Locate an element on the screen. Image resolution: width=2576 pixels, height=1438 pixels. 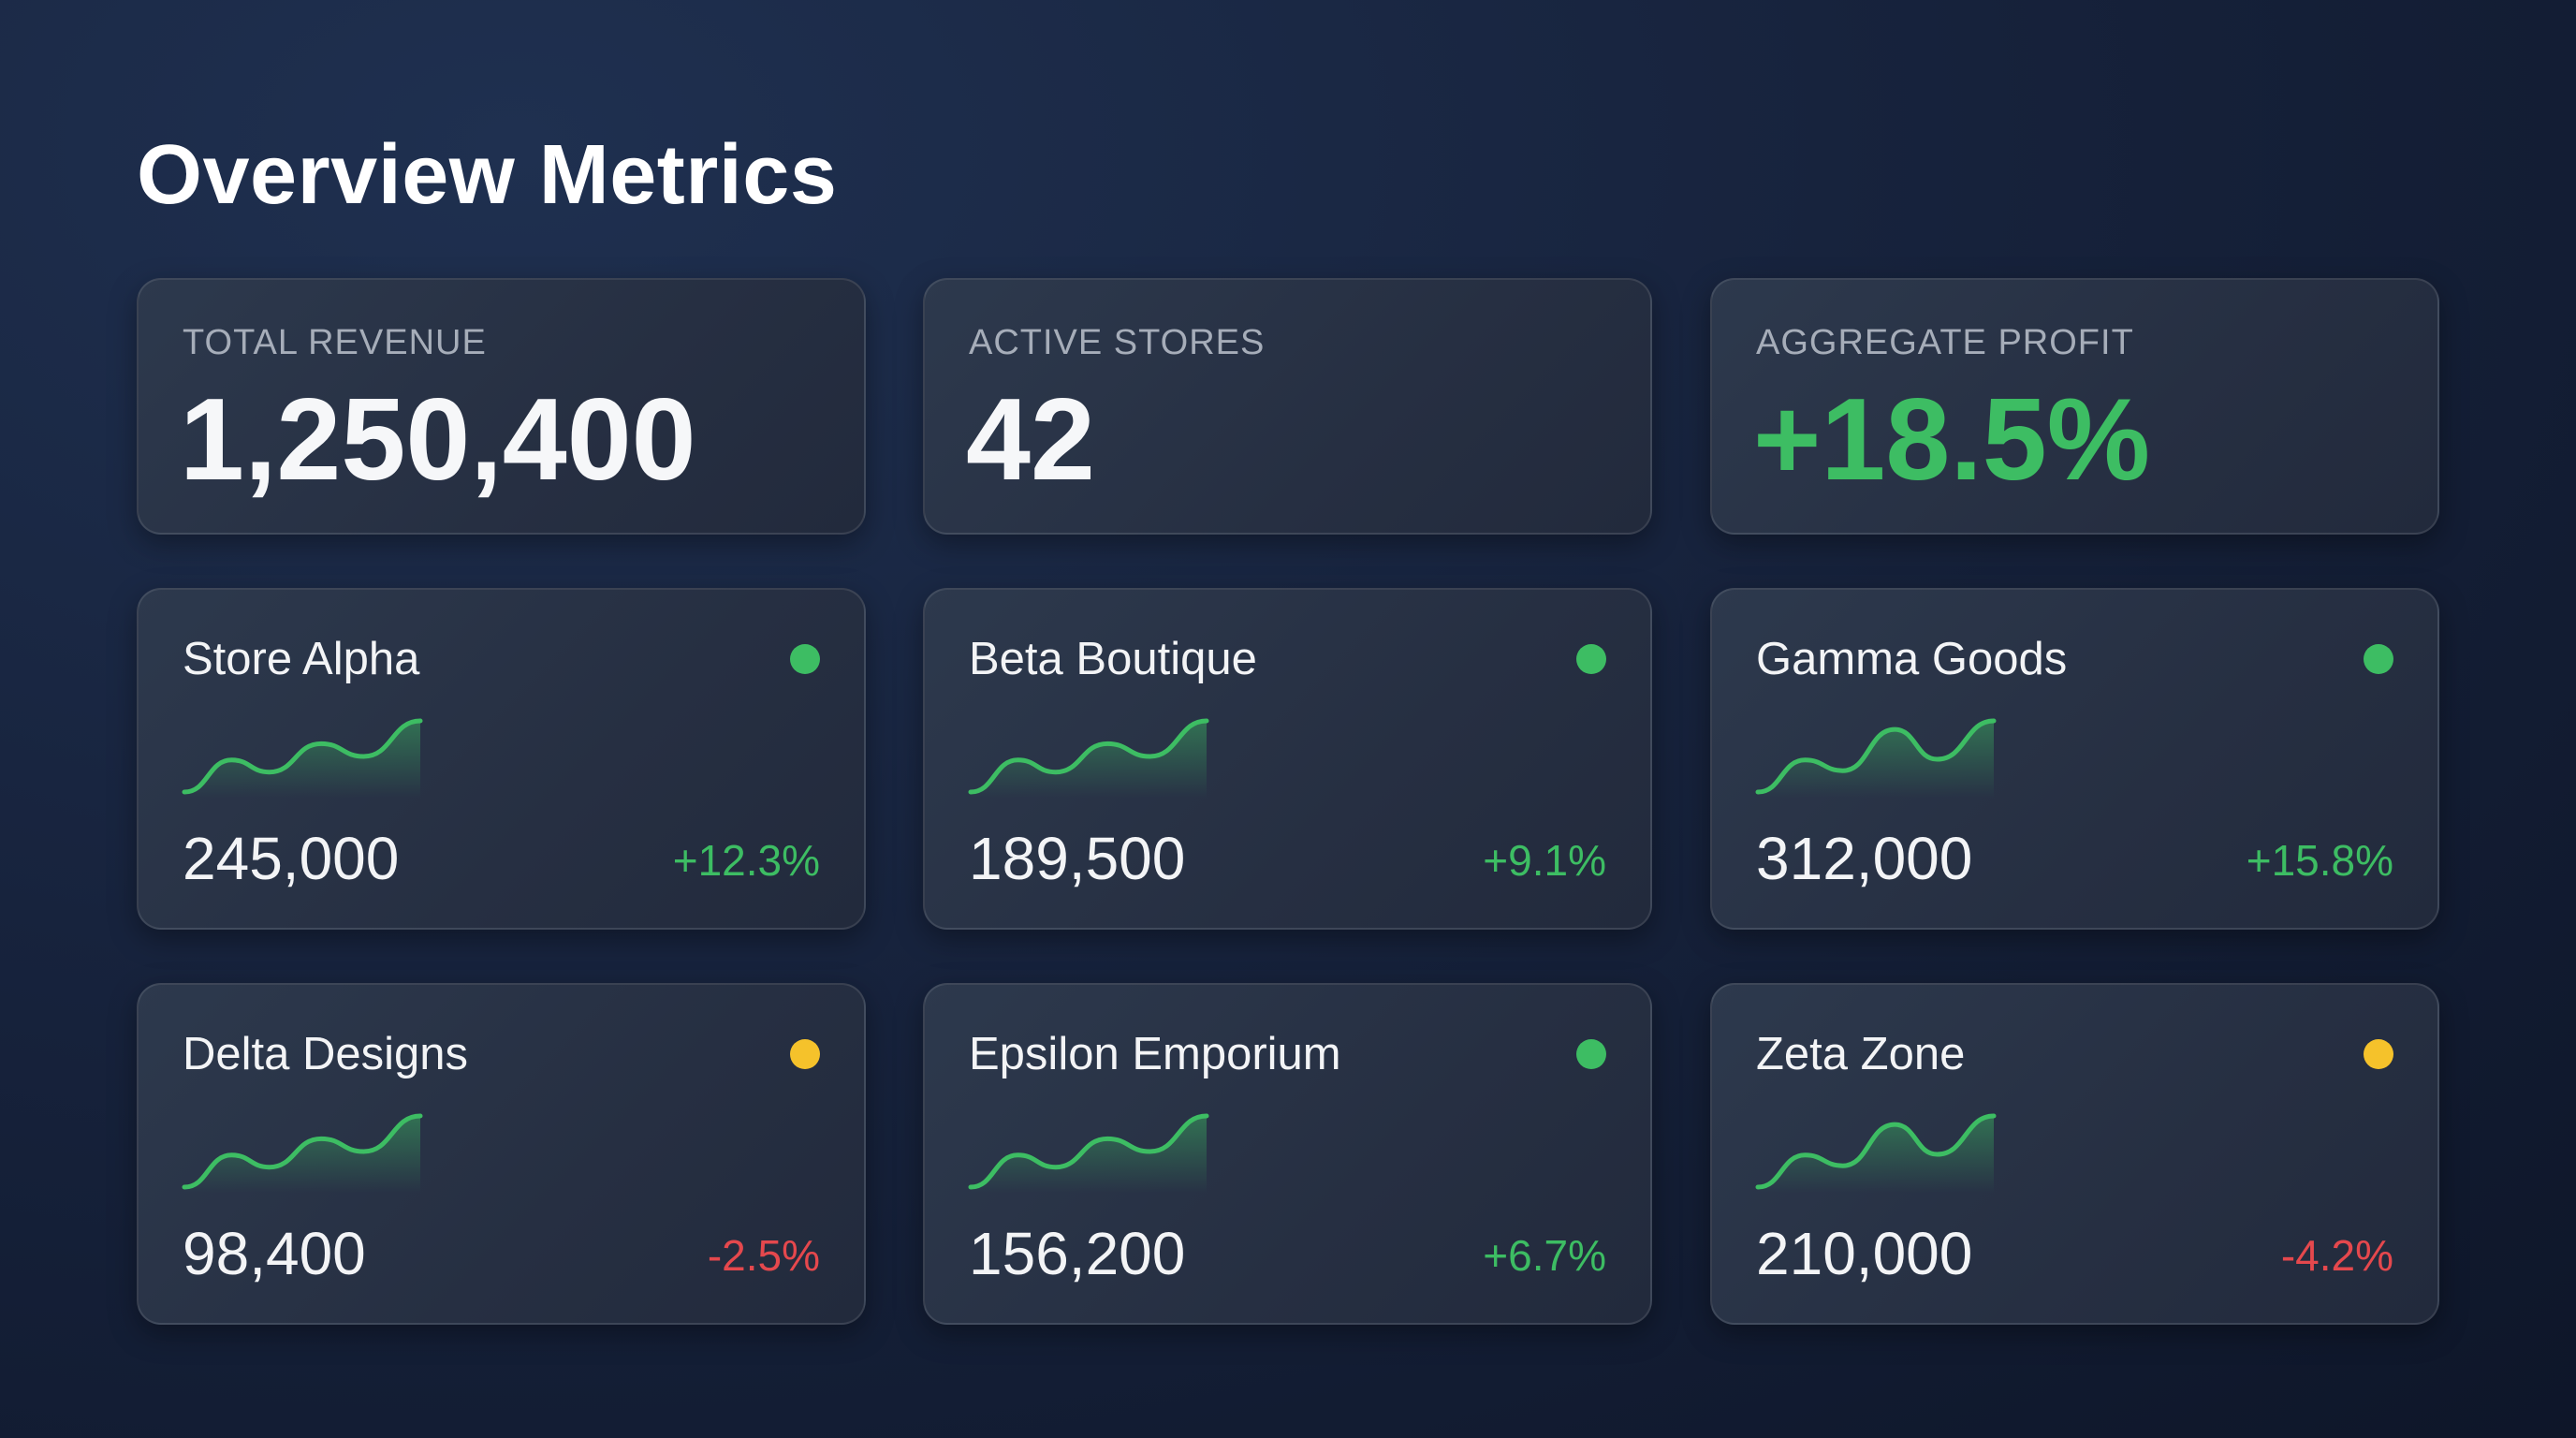
summary-label: AGGREGATE PROFIT is located at coordinates (1945, 342).